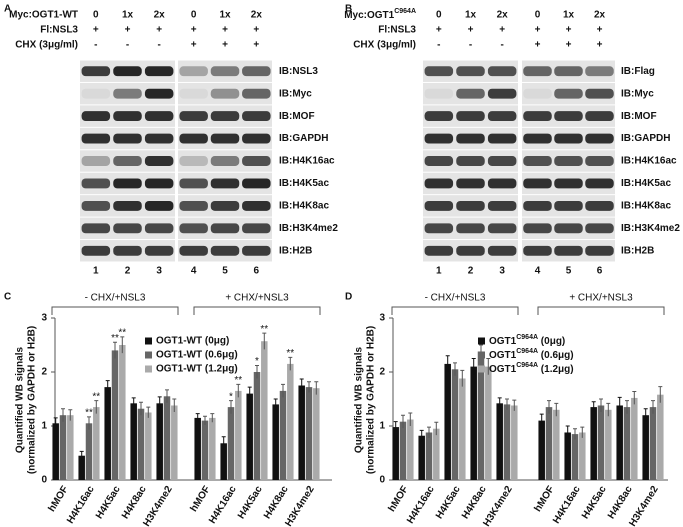 The image size is (683, 527). I want to click on panel-letter: C, so click(7, 297).